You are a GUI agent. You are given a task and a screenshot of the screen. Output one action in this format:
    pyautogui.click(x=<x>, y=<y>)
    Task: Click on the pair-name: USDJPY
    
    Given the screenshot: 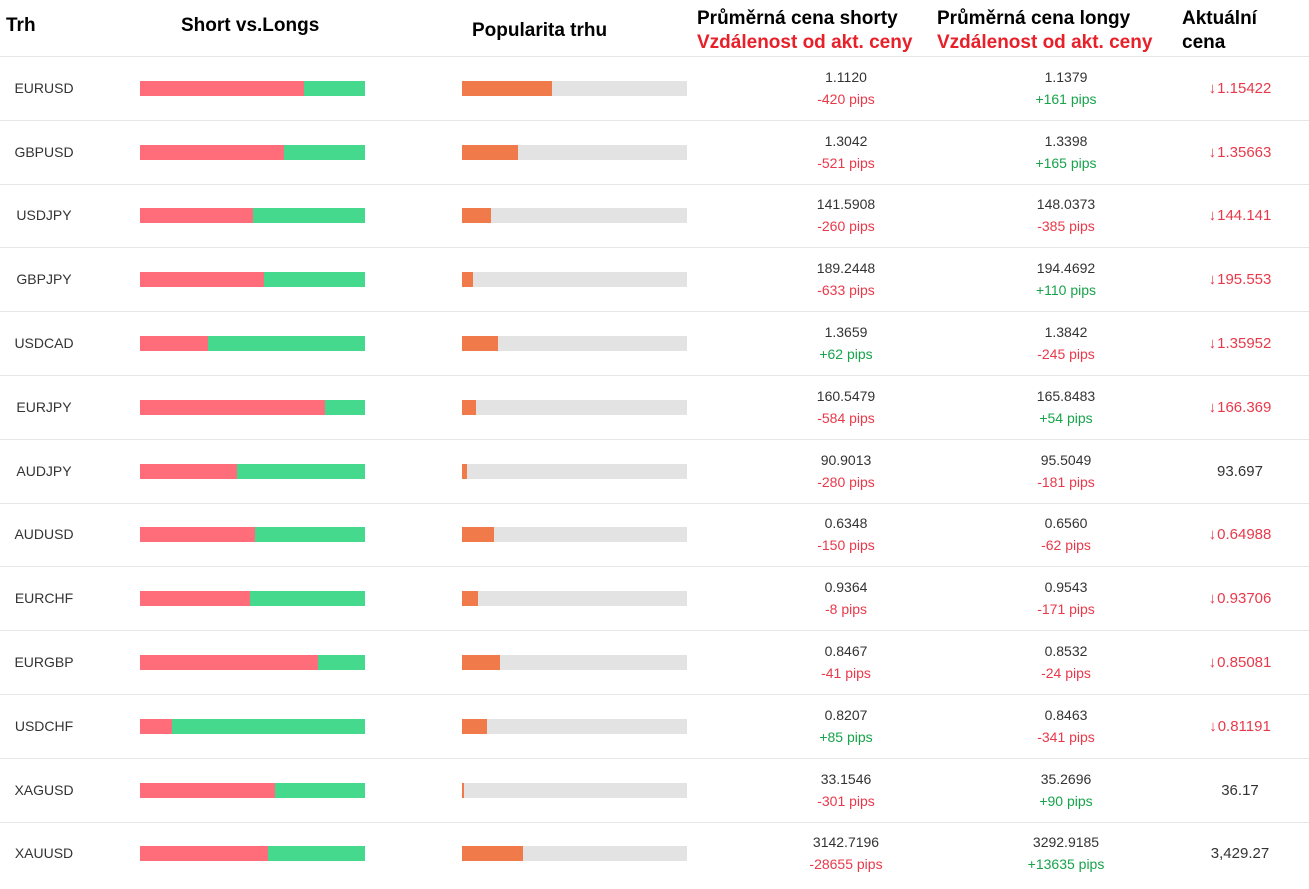 What is the action you would take?
    pyautogui.click(x=44, y=215)
    